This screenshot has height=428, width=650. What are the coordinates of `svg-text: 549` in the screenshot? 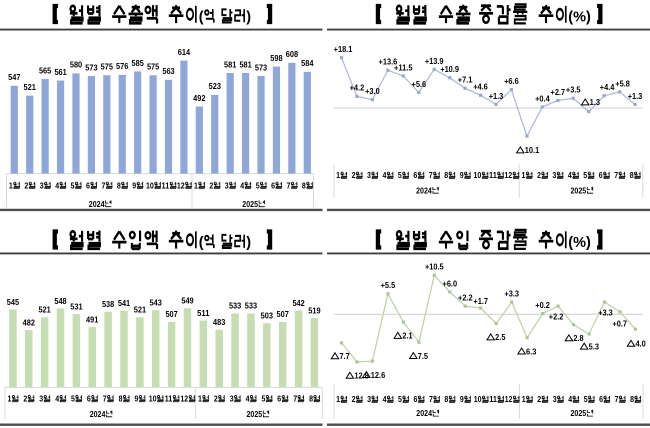 It's located at (187, 301).